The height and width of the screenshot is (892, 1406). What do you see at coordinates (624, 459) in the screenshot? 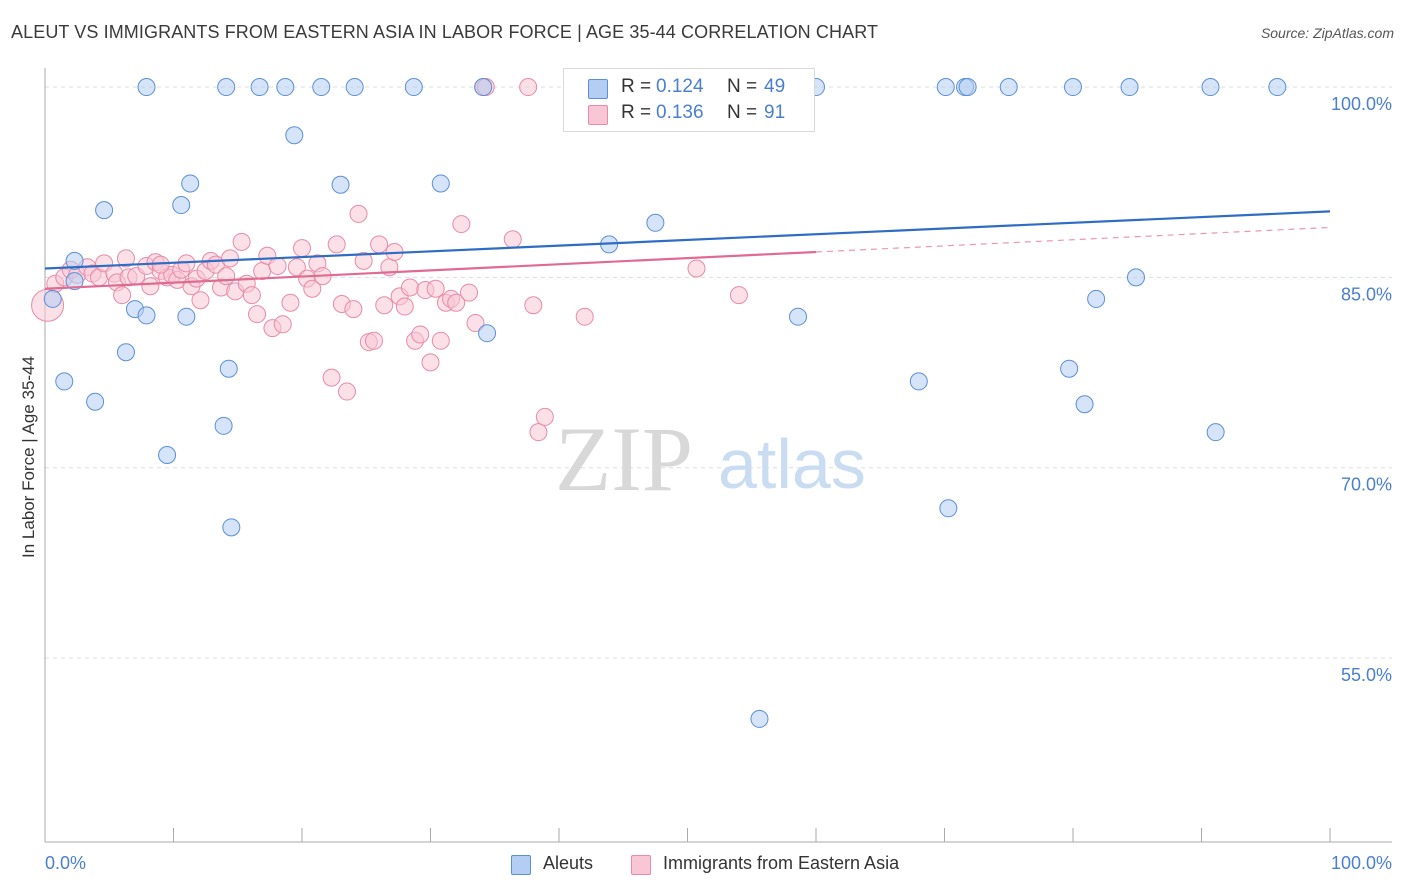
I see `watermark-zip: ZIP` at bounding box center [624, 459].